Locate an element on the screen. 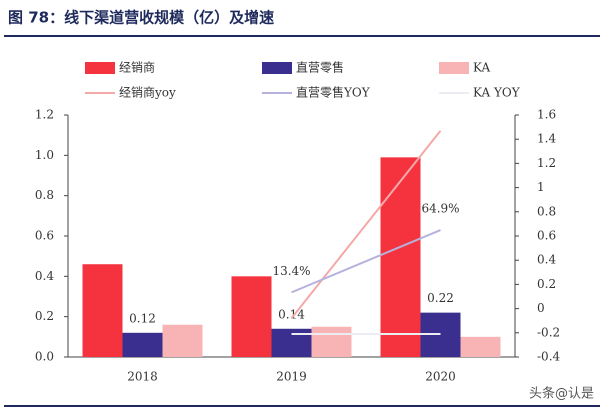  legend-label: 直营零售YOY is located at coordinates (333, 92).